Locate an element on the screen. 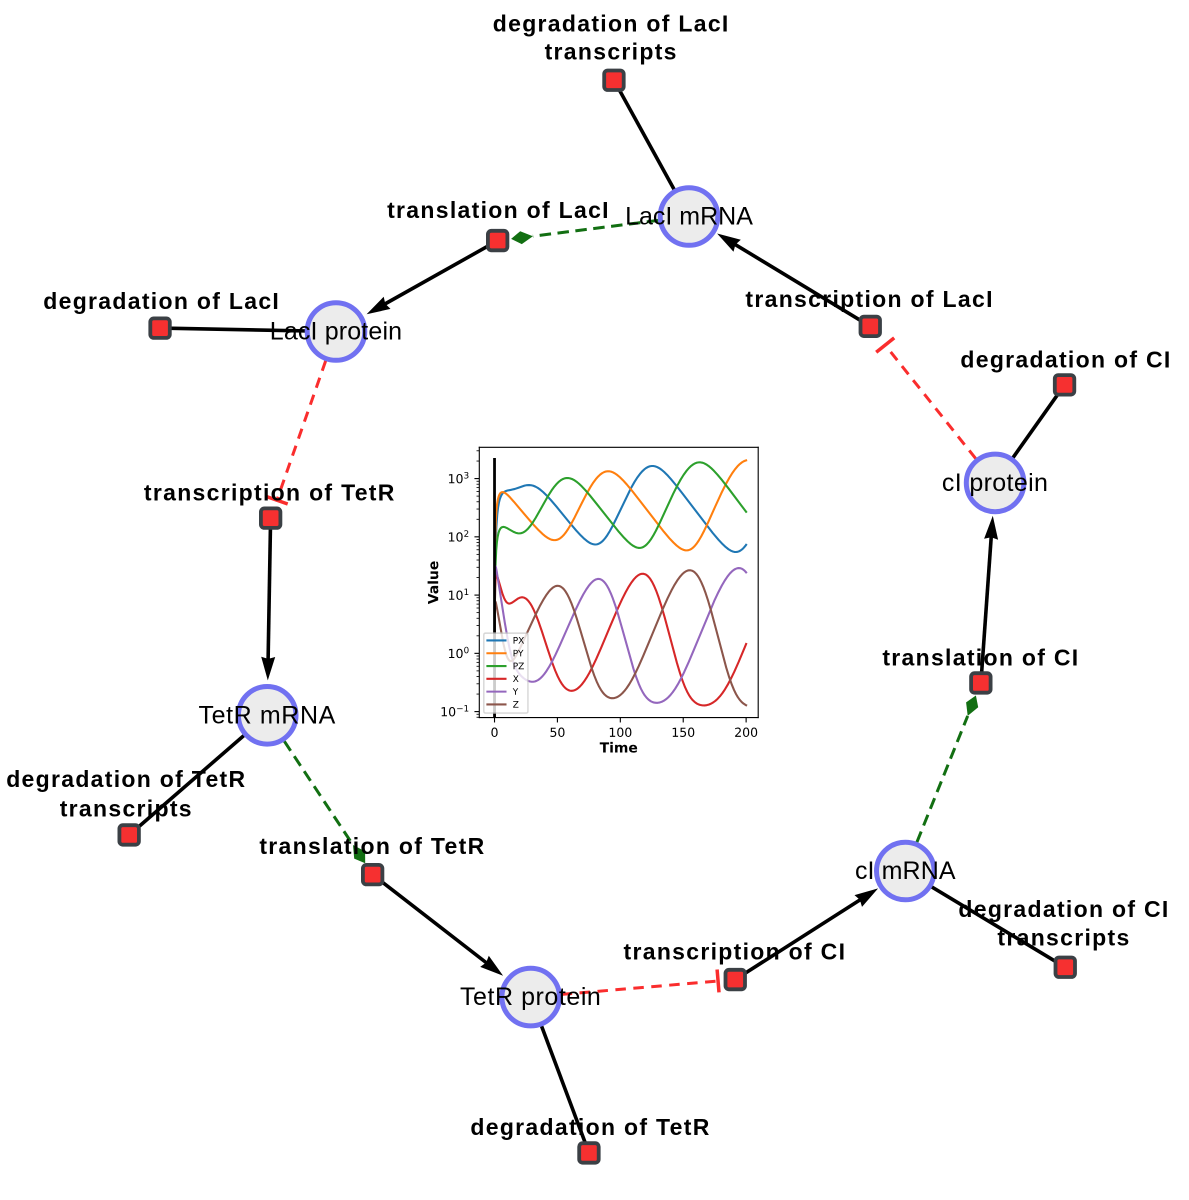 The width and height of the screenshot is (1189, 1200). svg-text: TetR protein is located at coordinates (530, 997).